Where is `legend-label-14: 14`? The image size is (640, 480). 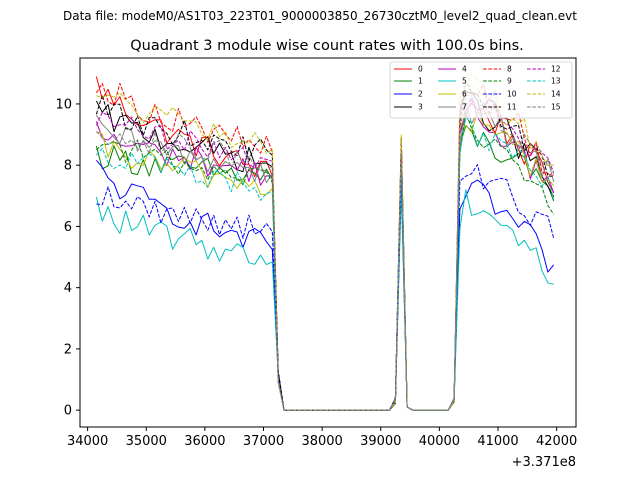
legend-label-14: 14 is located at coordinates (556, 94).